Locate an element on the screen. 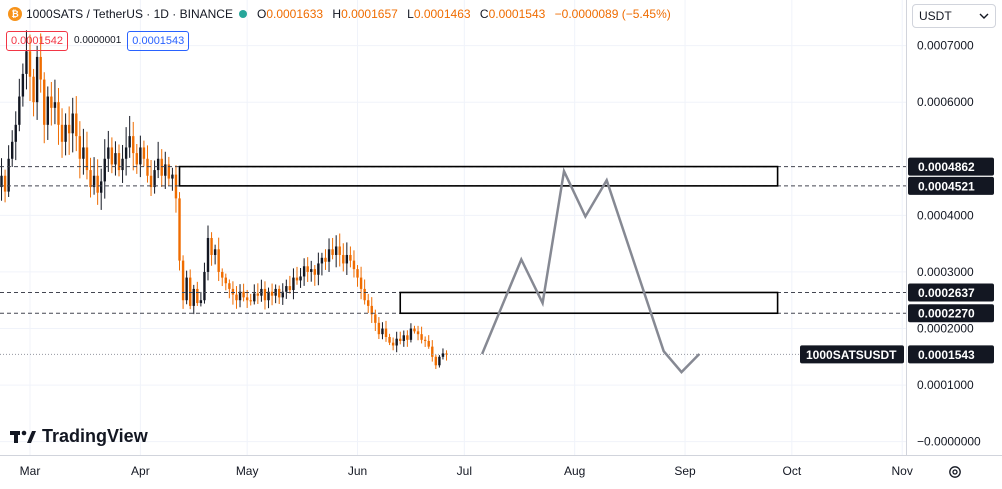 This screenshot has height=489, width=1002. chart-settings-button is located at coordinates (955, 472).